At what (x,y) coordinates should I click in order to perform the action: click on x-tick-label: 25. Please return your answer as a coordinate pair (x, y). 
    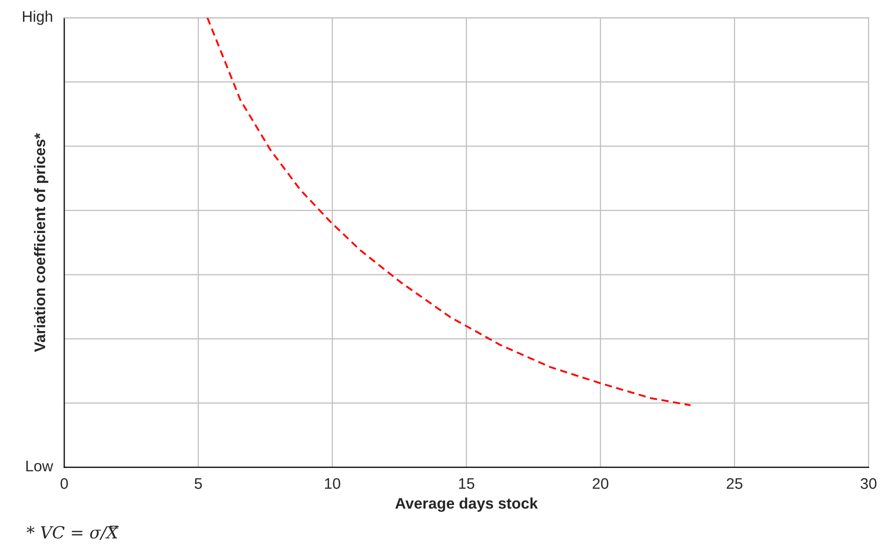
    Looking at the image, I should click on (734, 483).